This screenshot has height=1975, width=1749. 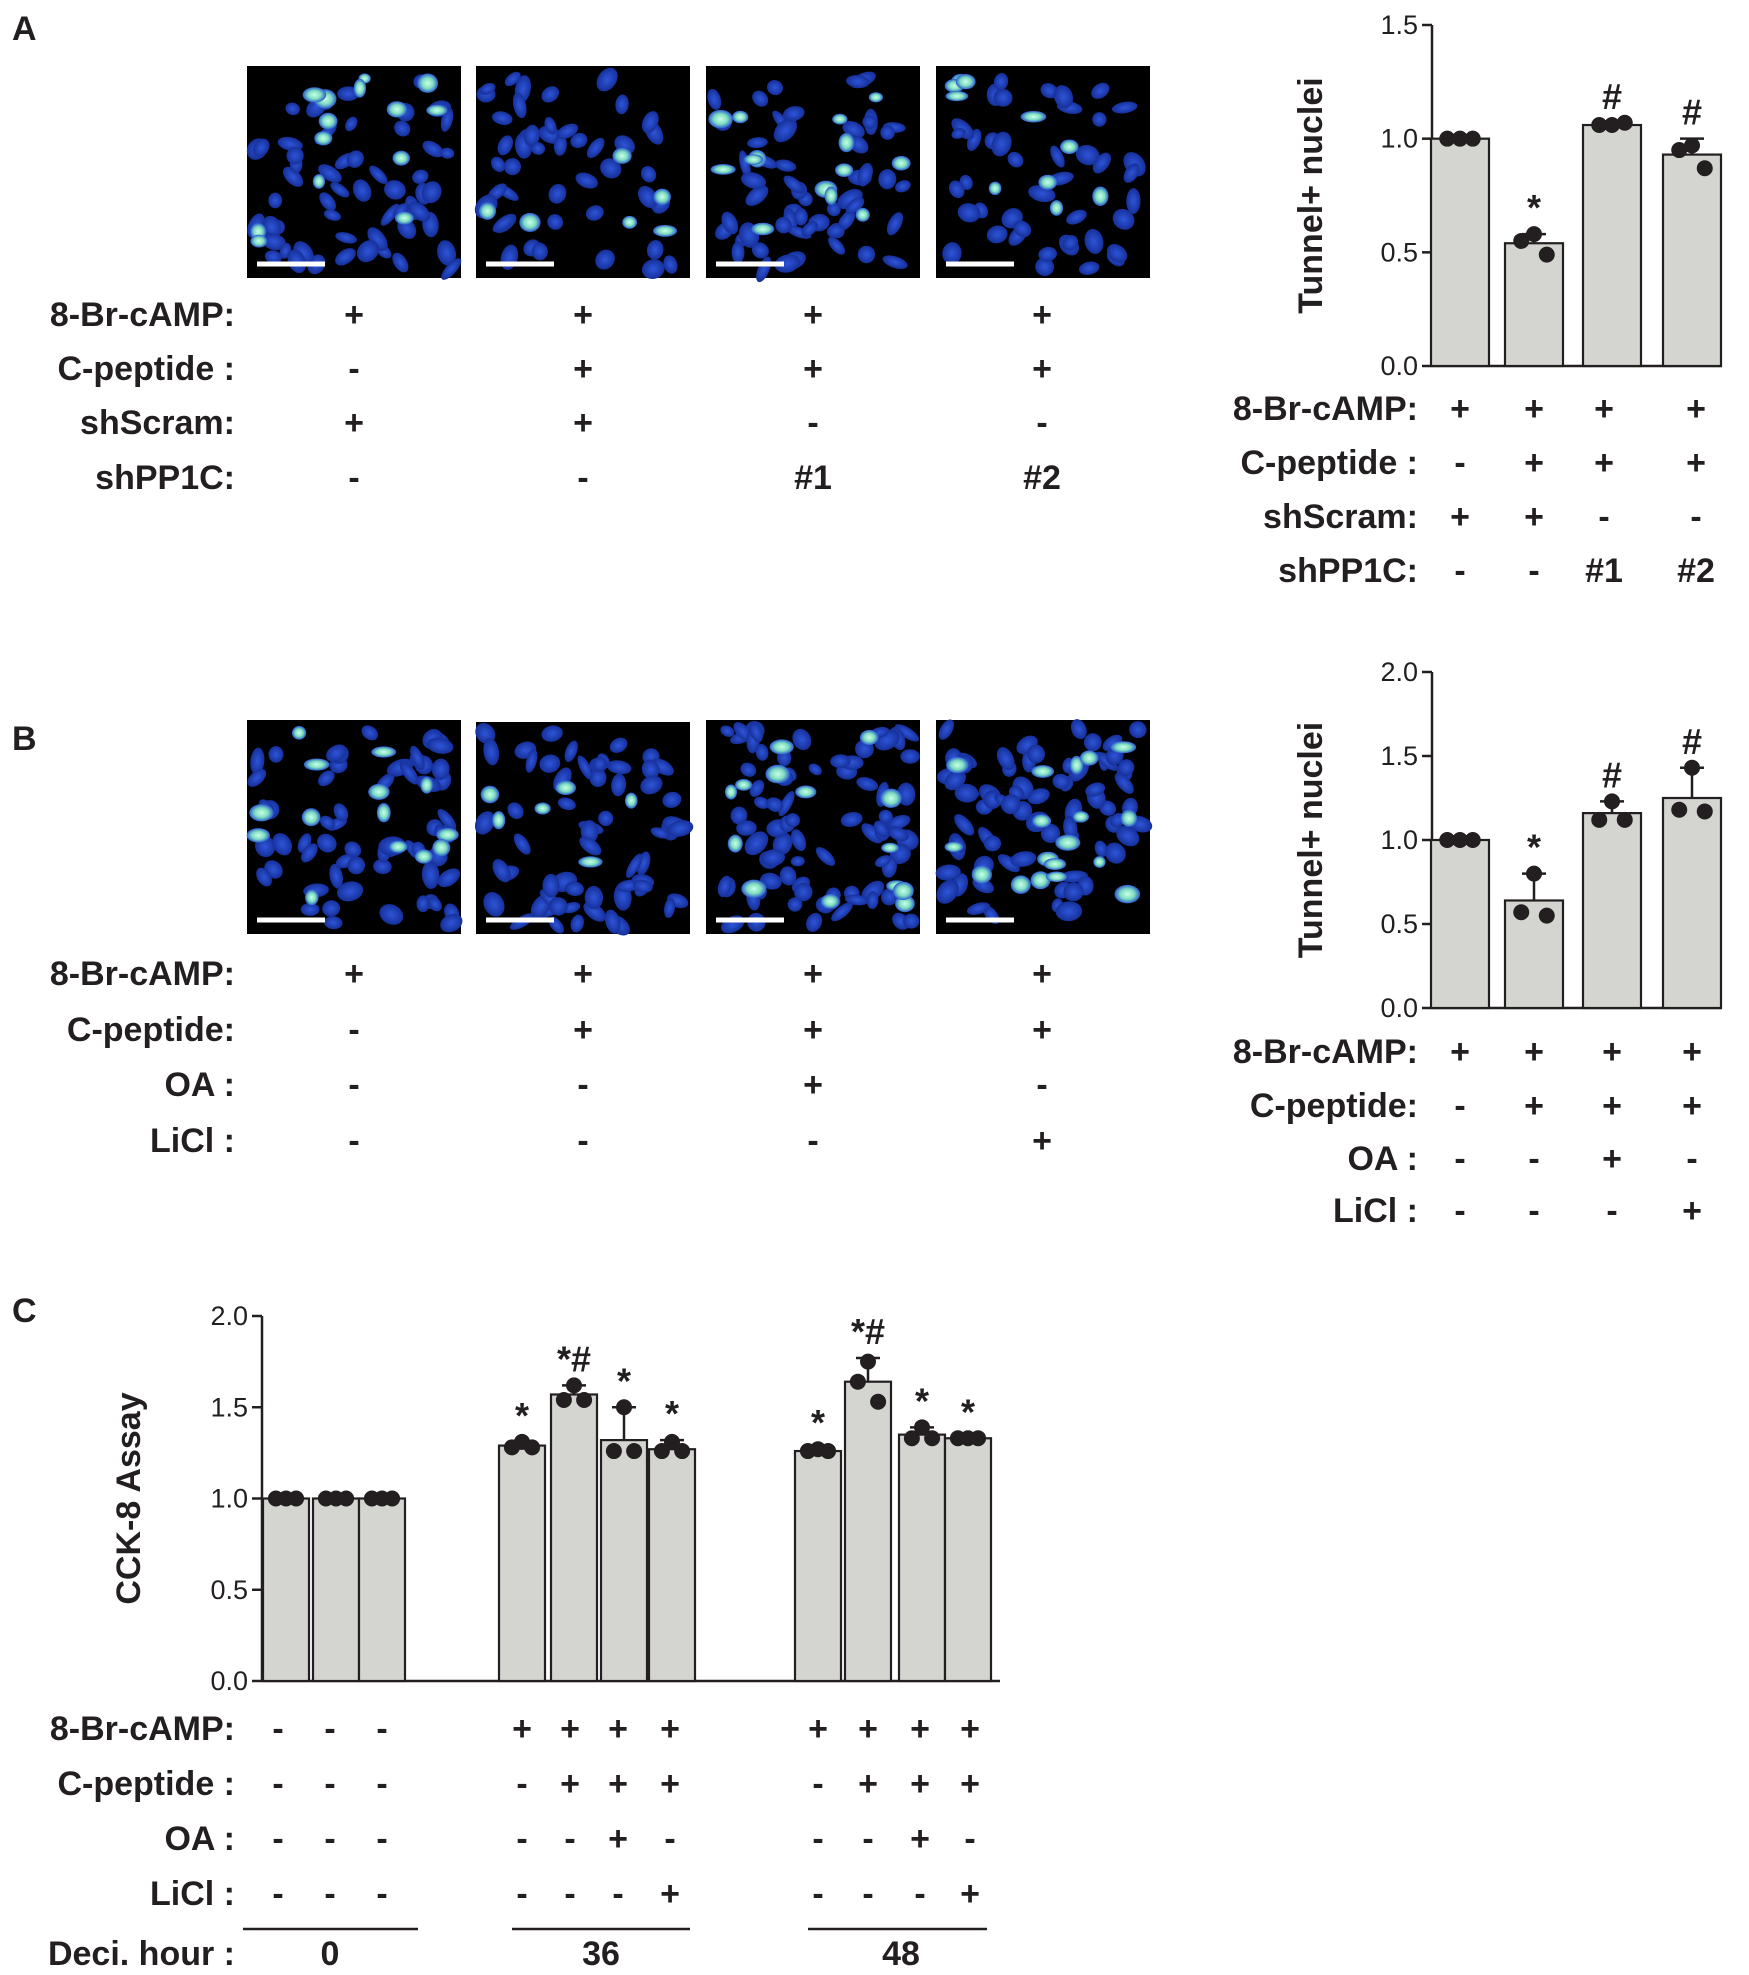 What do you see at coordinates (24, 739) in the screenshot?
I see `panel-b-letter: B` at bounding box center [24, 739].